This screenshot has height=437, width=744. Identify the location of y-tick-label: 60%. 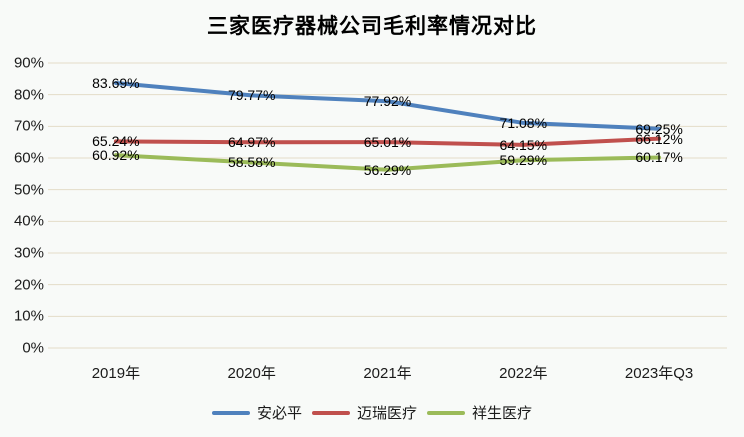
(28, 158).